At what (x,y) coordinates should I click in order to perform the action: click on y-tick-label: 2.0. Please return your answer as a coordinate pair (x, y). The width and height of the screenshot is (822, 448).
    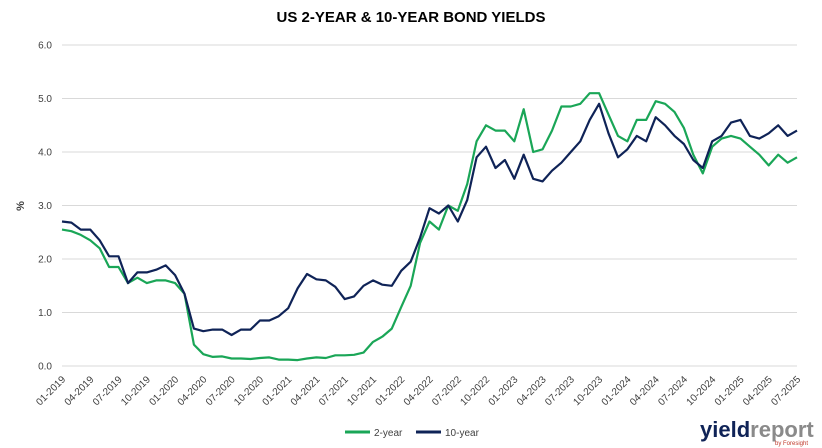
    Looking at the image, I should click on (45, 260).